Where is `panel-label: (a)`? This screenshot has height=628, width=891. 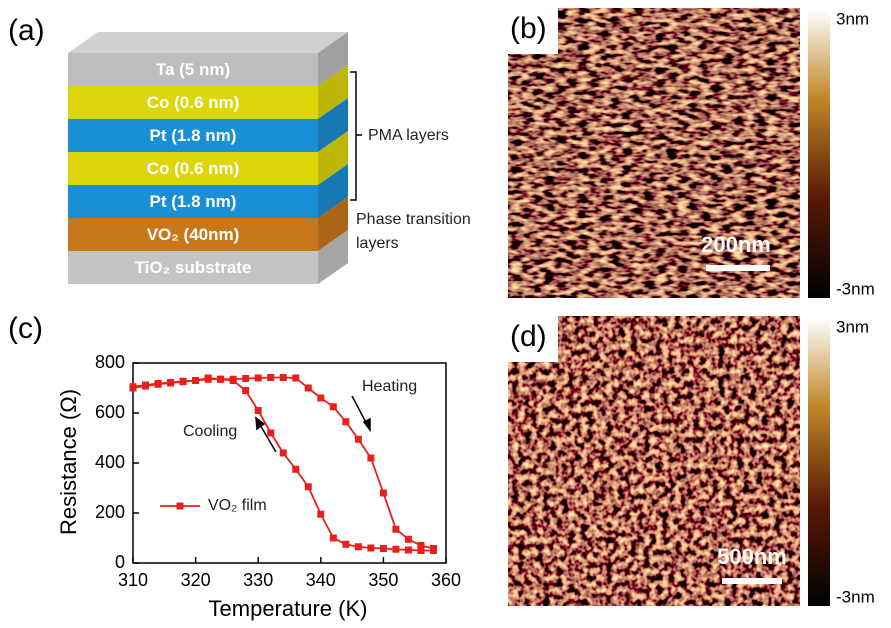
panel-label: (a) is located at coordinates (26, 30).